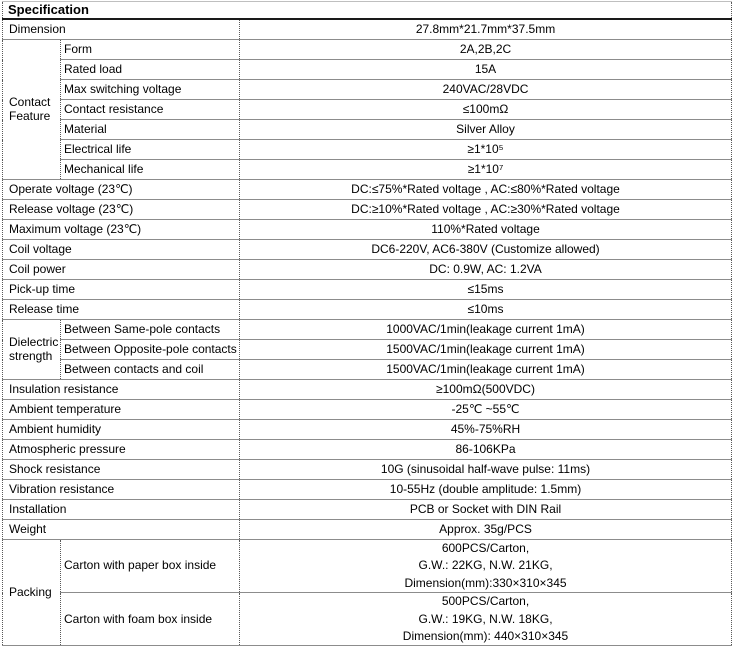 Image resolution: width=735 pixels, height=652 pixels. What do you see at coordinates (485, 529) in the screenshot?
I see `weight-value: Approx. 35g/PCS` at bounding box center [485, 529].